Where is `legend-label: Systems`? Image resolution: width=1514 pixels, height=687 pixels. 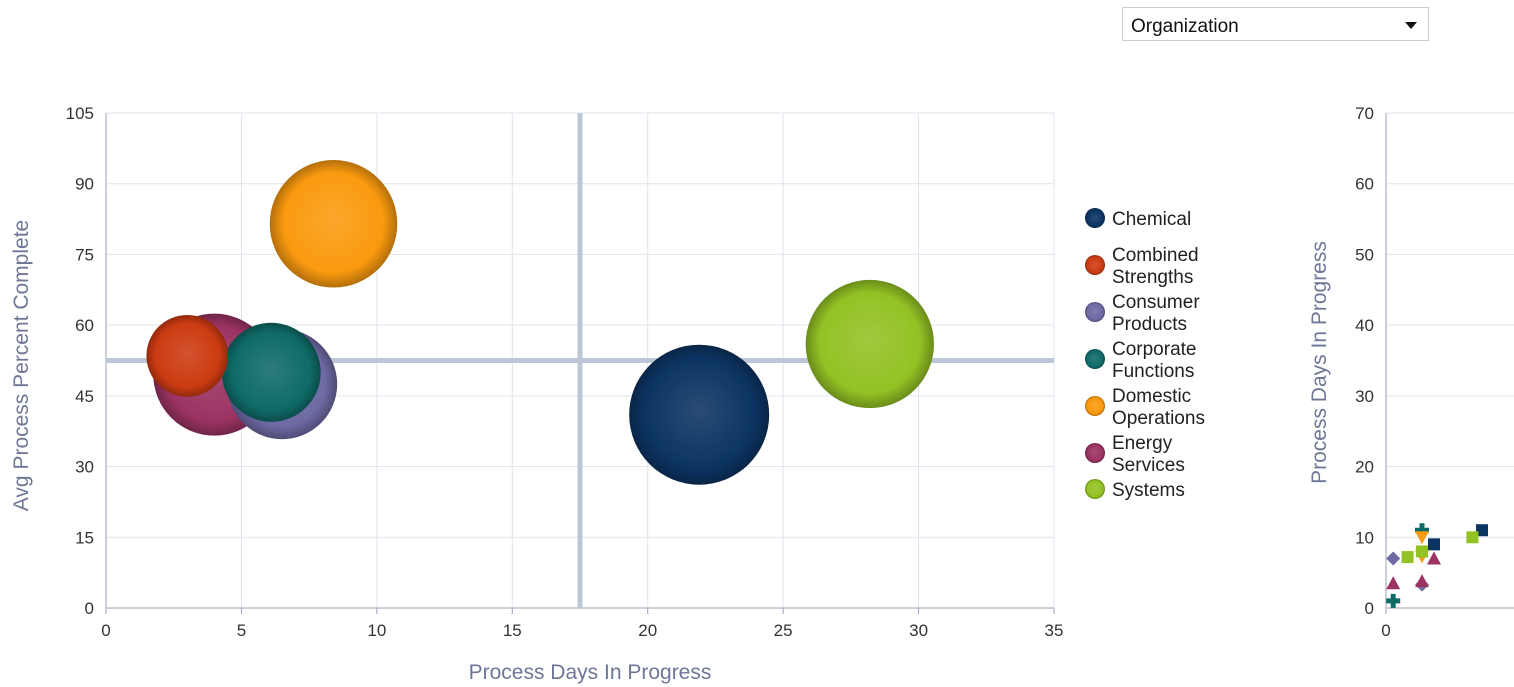 legend-label: Systems is located at coordinates (1148, 490).